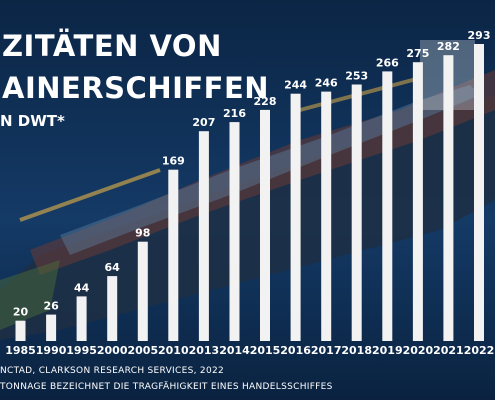 Image resolution: width=495 pixels, height=400 pixels. What do you see at coordinates (417, 53) in the screenshot?
I see `value-label-2020: 275` at bounding box center [417, 53].